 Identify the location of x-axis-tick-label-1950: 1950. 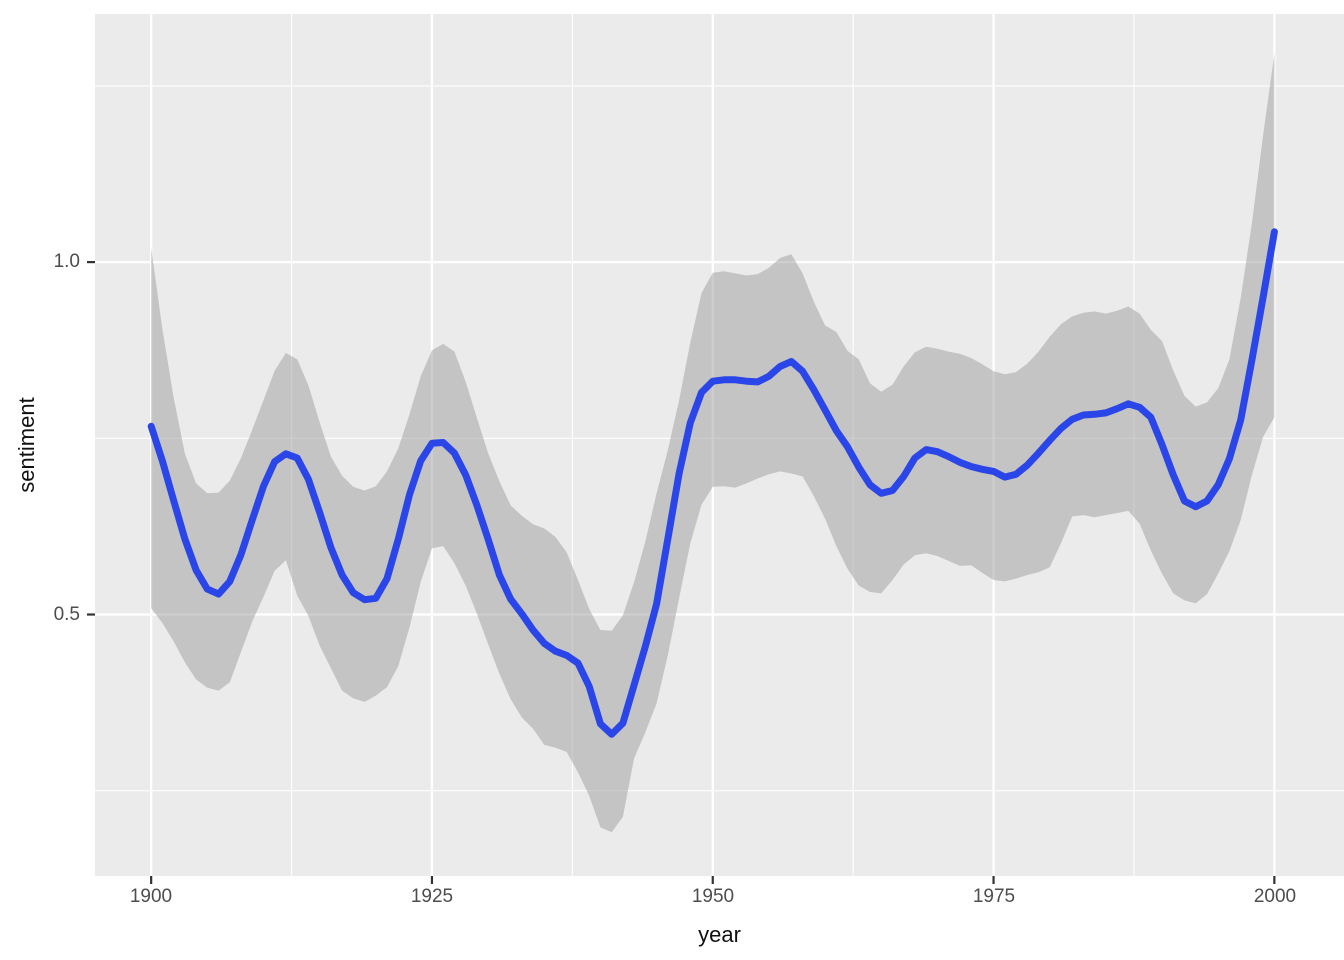
(713, 896).